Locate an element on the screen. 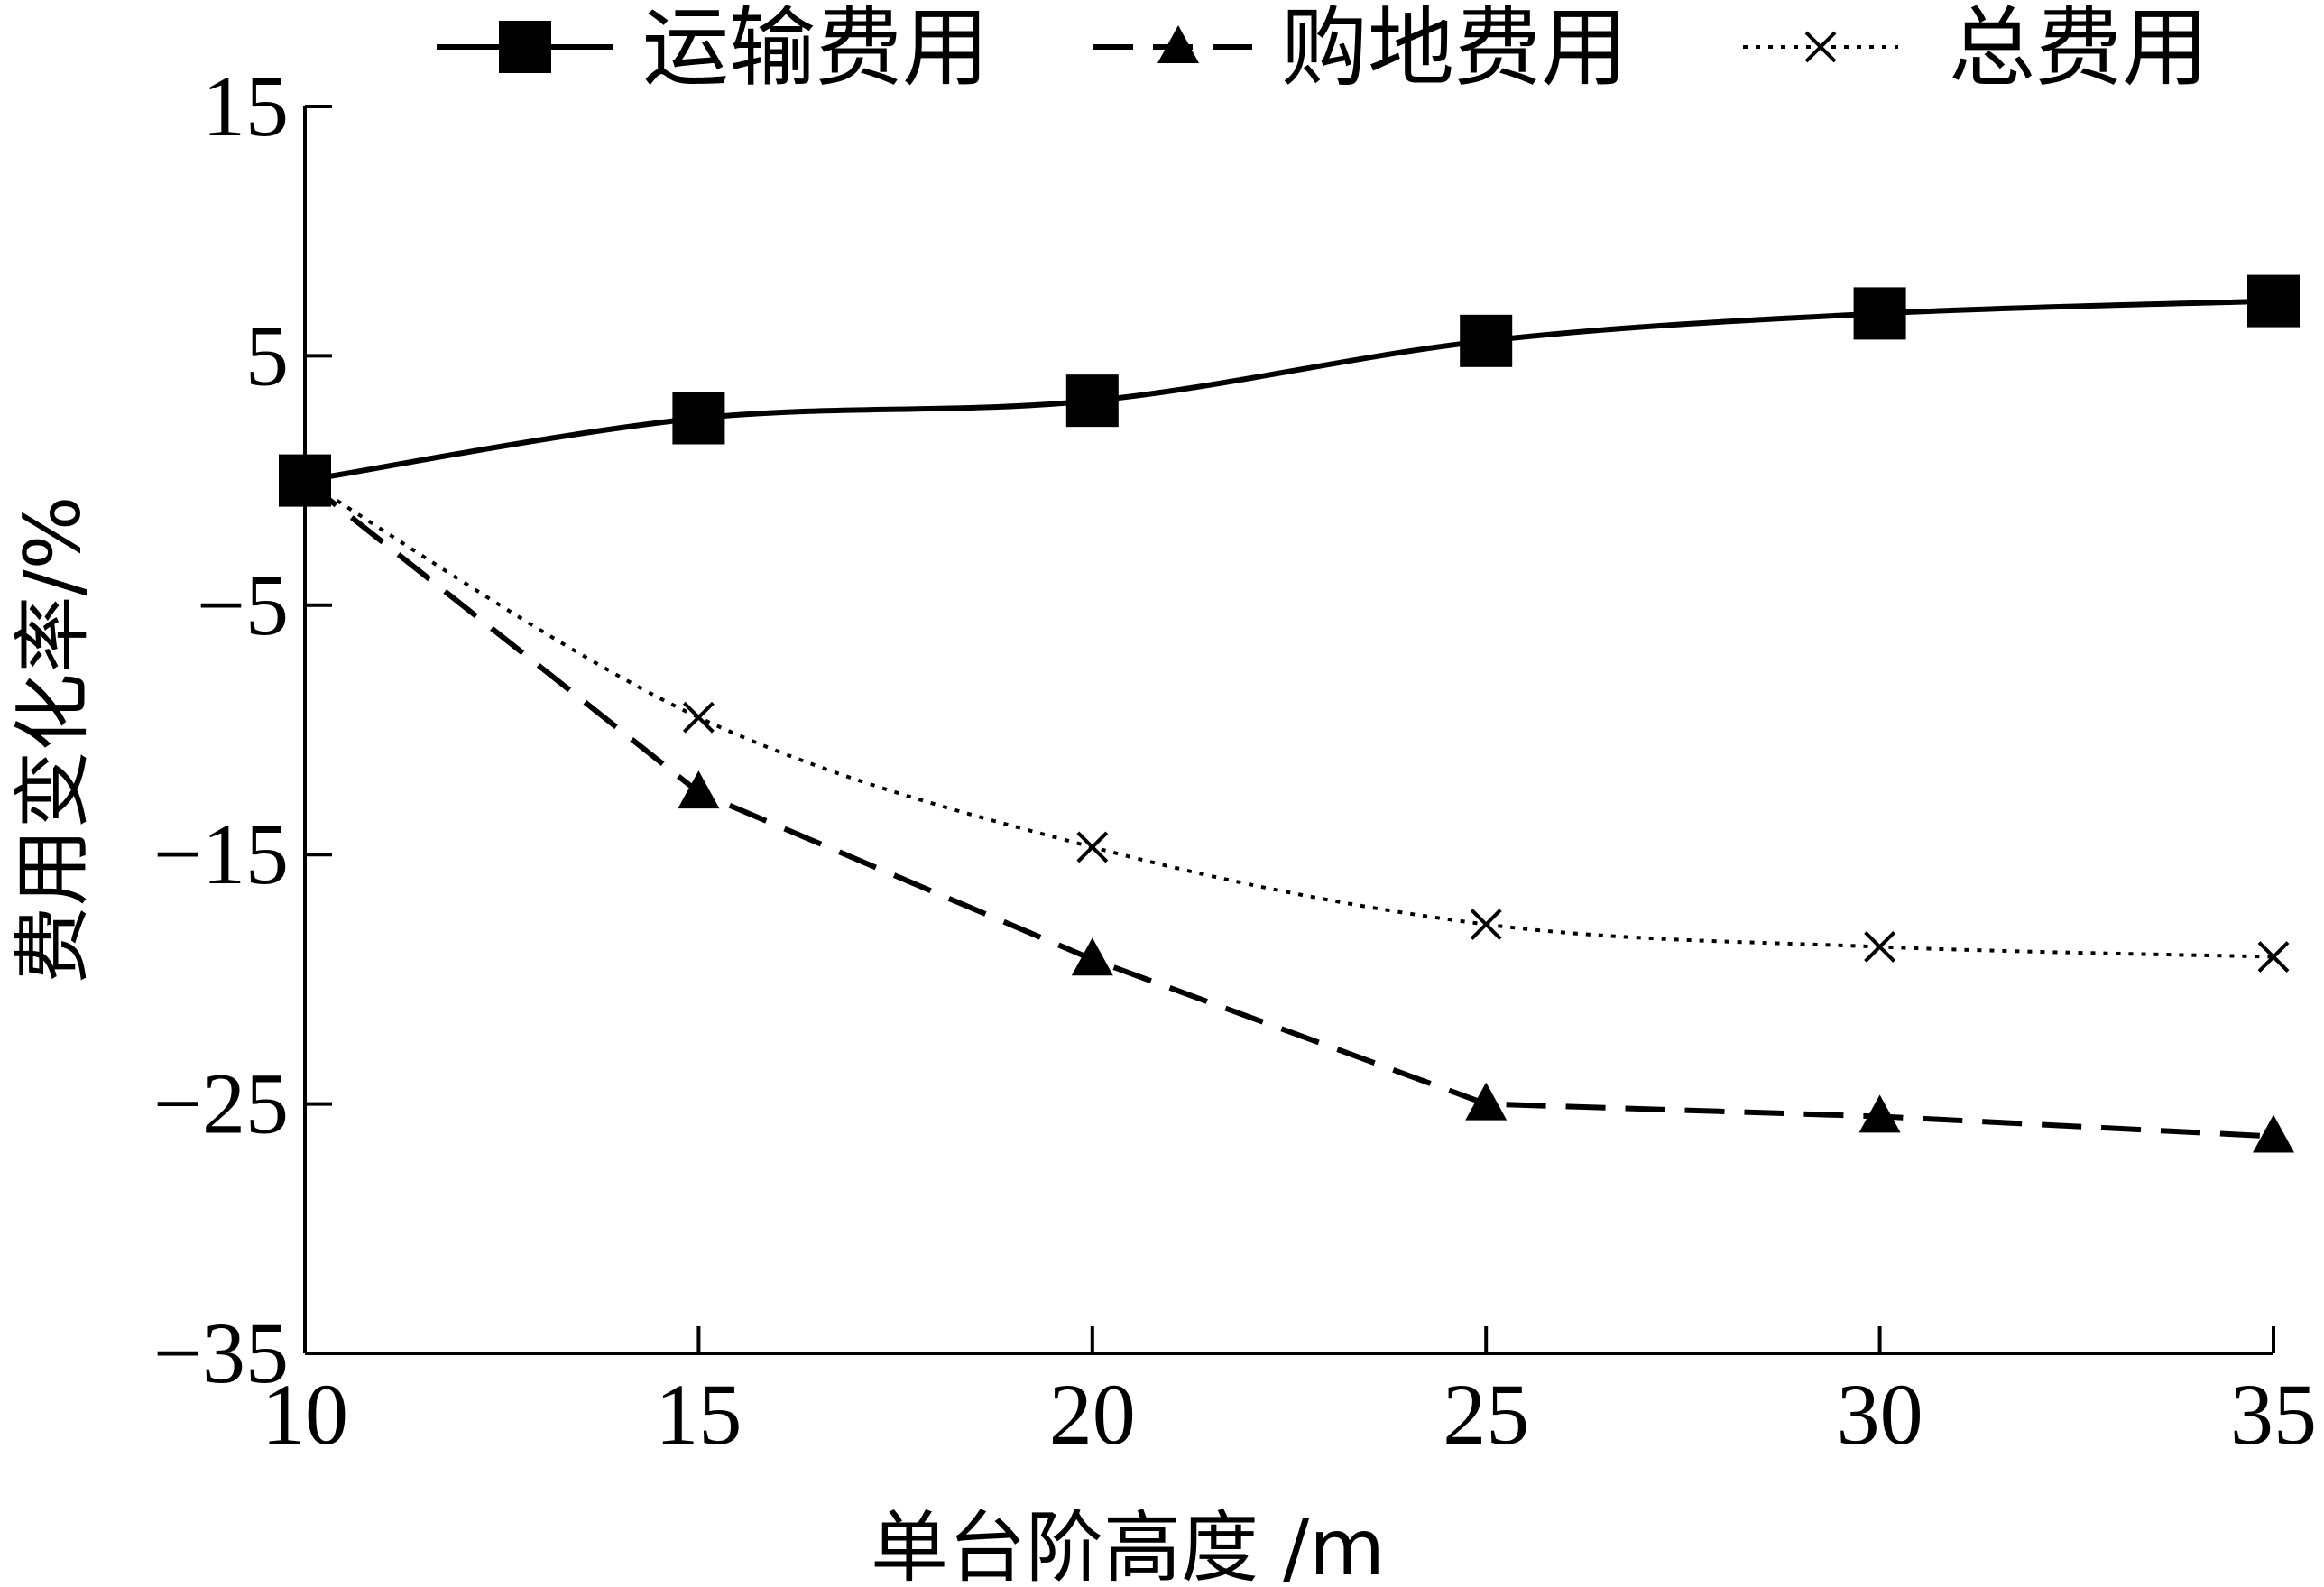 This screenshot has height=1587, width=2324. series-line is located at coordinates (1289, 391).